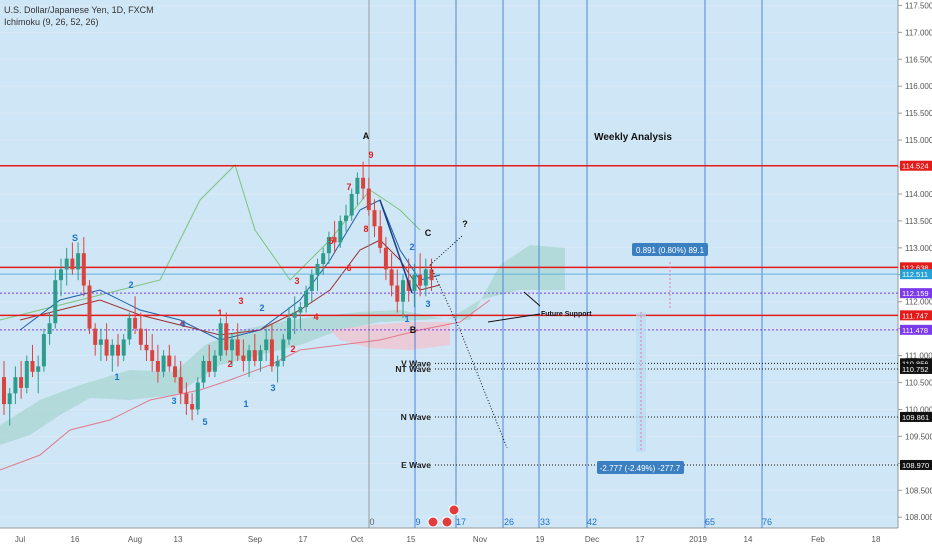 The image size is (932, 550). Describe the element at coordinates (204, 422) in the screenshot. I see `wave-count-blue: 5` at that location.